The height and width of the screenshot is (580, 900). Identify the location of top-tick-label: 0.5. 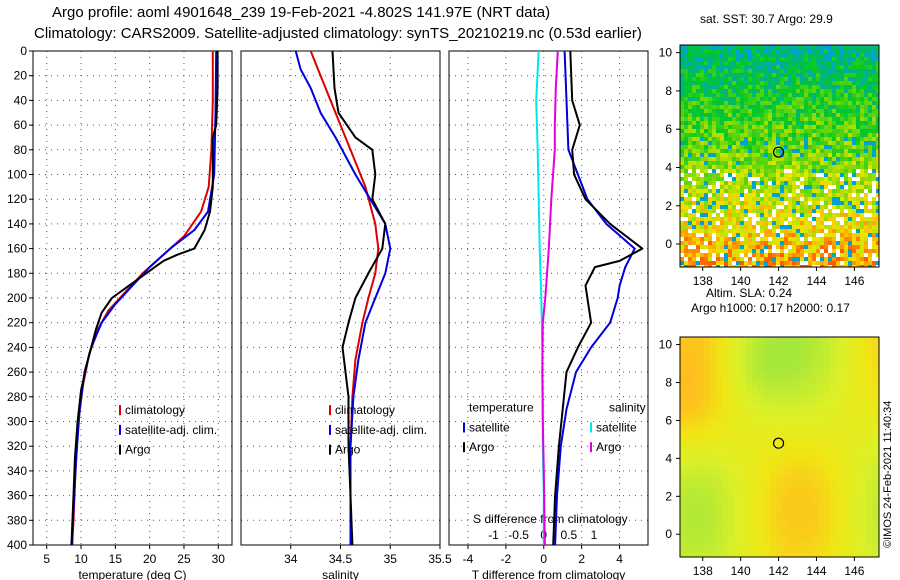
(569, 535).